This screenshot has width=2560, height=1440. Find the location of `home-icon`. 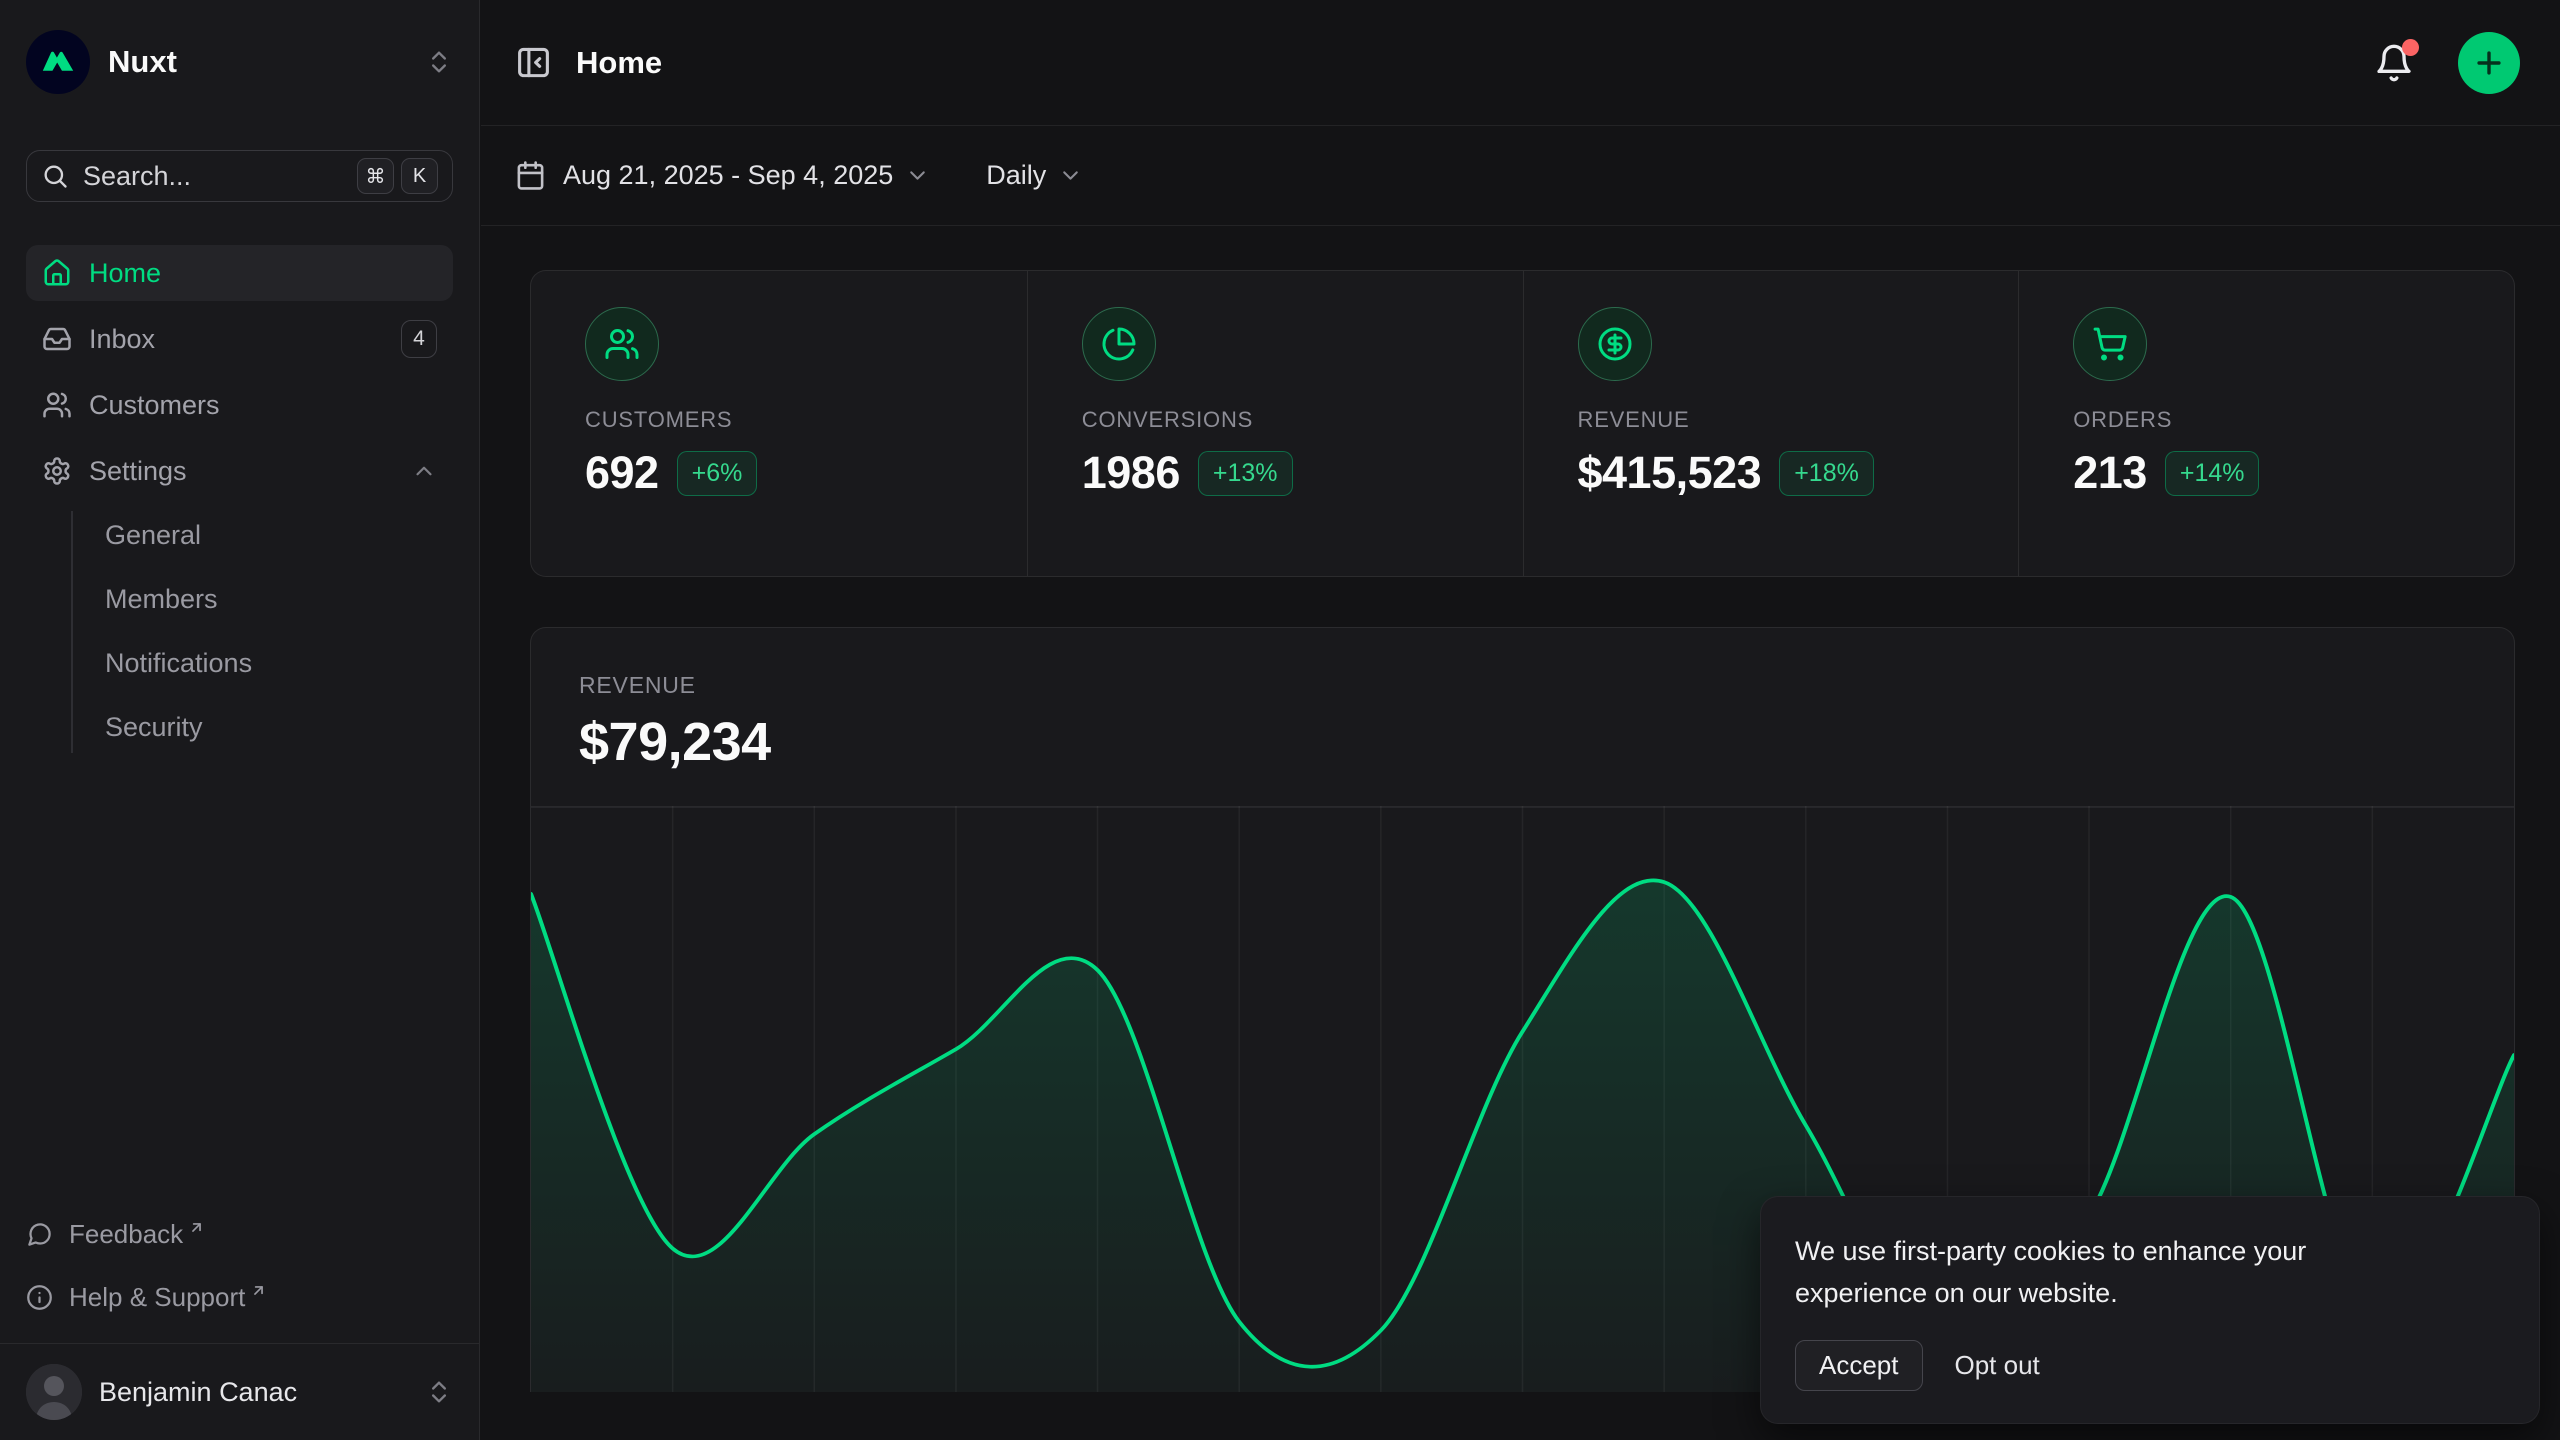

home-icon is located at coordinates (57, 273).